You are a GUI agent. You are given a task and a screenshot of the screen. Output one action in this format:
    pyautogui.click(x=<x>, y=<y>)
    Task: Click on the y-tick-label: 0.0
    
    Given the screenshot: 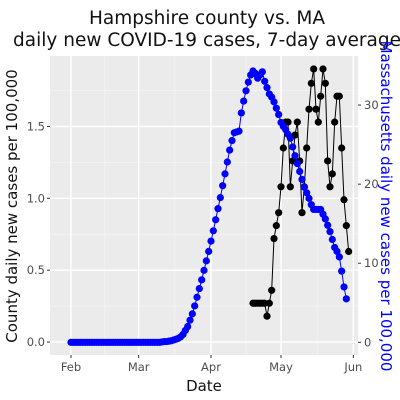 What is the action you would take?
    pyautogui.click(x=36, y=342)
    